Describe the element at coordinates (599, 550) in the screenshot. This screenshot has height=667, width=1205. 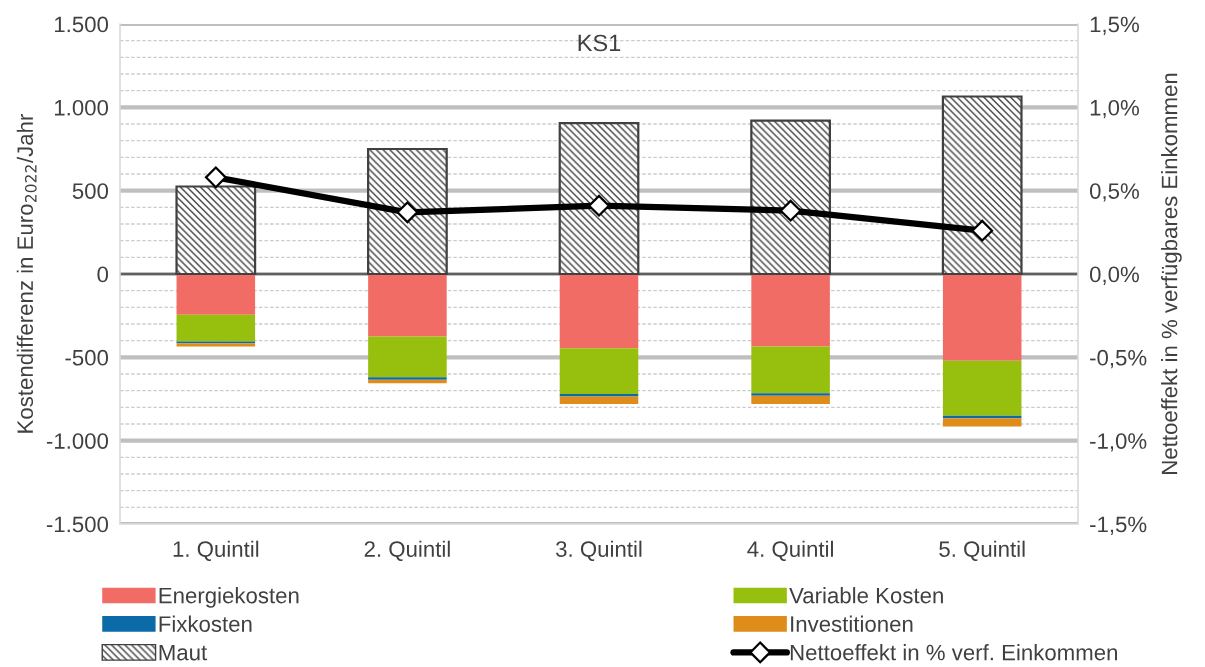
I see `x-tick-label: 3. Quintil` at that location.